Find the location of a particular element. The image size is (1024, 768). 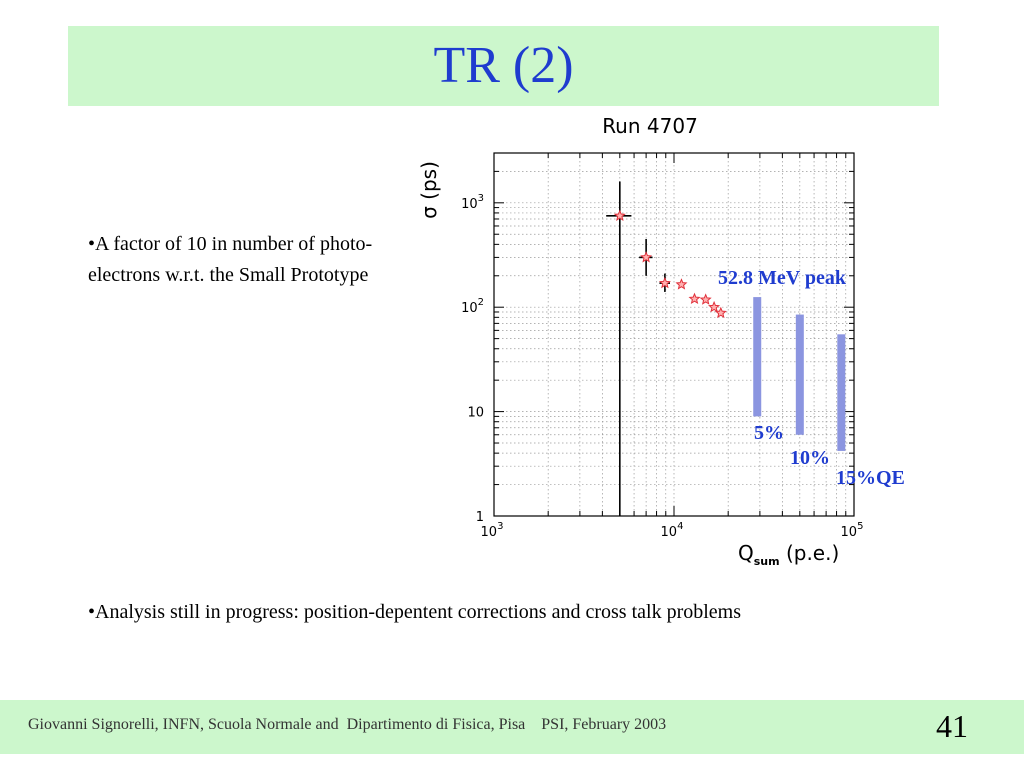

slide-title: TR (2) is located at coordinates (503, 65).